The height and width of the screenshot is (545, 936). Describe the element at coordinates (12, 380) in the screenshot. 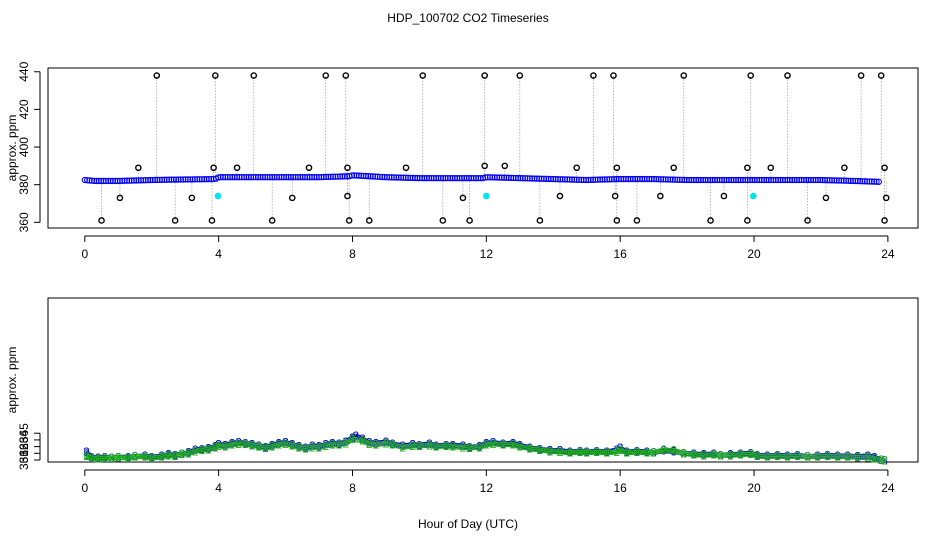

I see `bottom-y-axis-label: approx. ppm` at that location.